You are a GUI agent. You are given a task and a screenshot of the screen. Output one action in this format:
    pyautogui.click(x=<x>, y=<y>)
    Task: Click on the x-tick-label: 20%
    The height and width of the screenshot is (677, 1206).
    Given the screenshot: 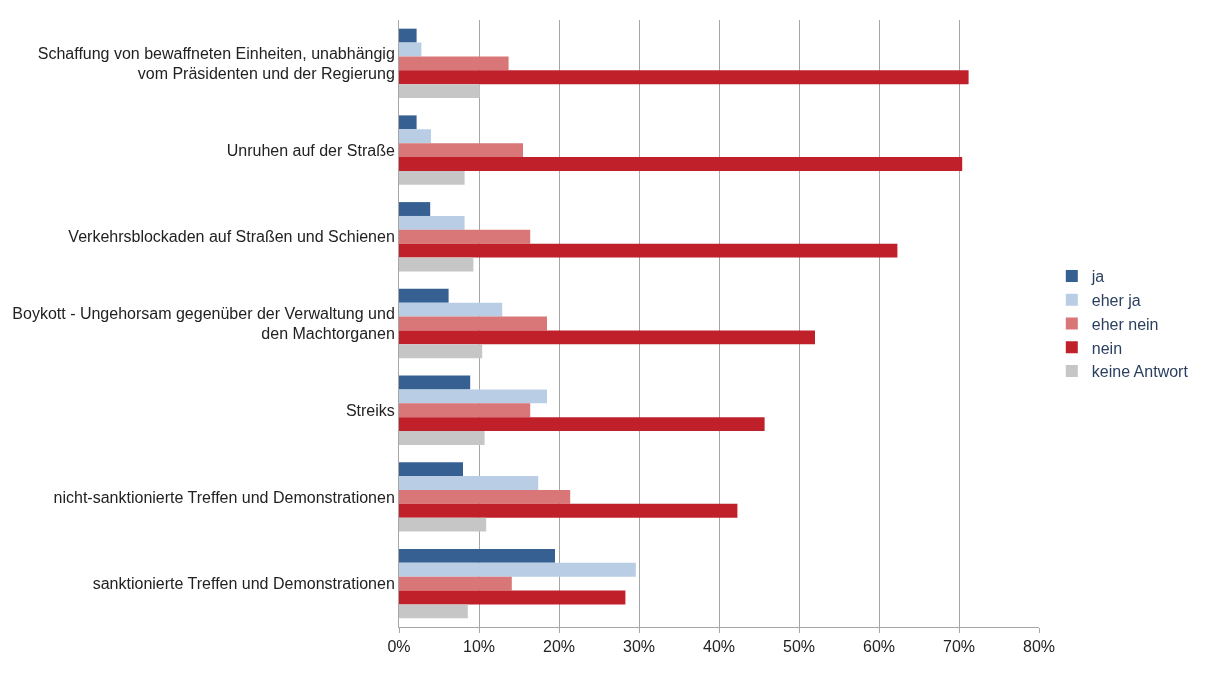 What is the action you would take?
    pyautogui.click(x=559, y=647)
    